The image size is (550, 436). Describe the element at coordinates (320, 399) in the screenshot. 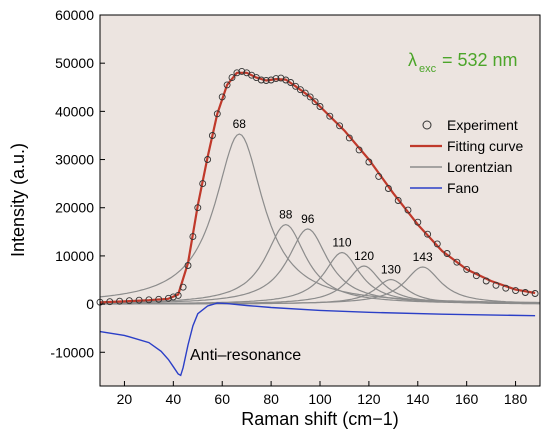

I see `x-tick-label: 100` at that location.